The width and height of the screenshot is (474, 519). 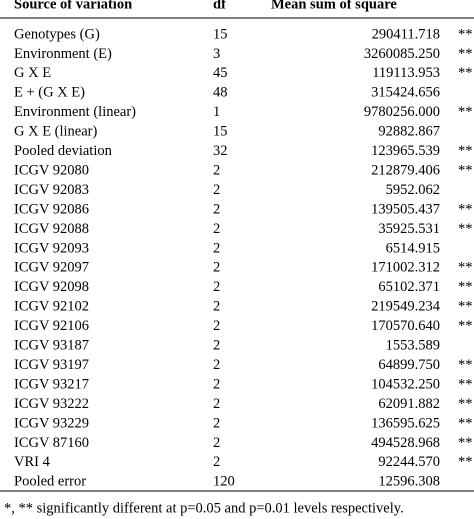 What do you see at coordinates (220, 93) in the screenshot?
I see `df-cell: 48` at bounding box center [220, 93].